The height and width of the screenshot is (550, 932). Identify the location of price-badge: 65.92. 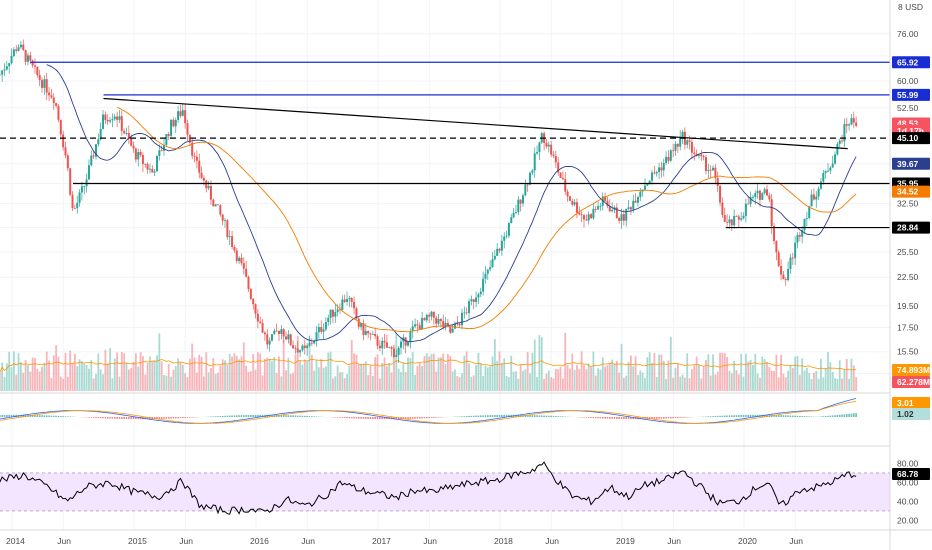
(908, 62).